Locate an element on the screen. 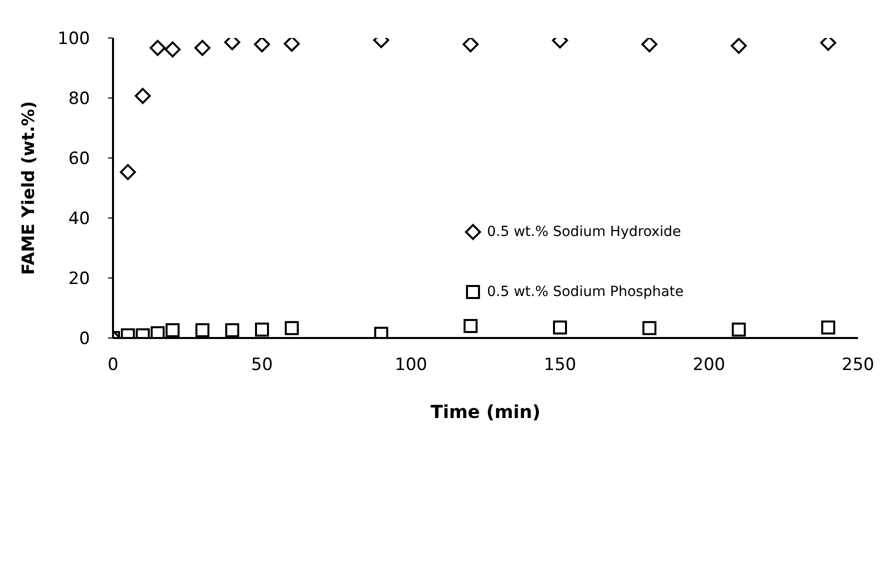  y-tick-label: 60 is located at coordinates (79, 159).